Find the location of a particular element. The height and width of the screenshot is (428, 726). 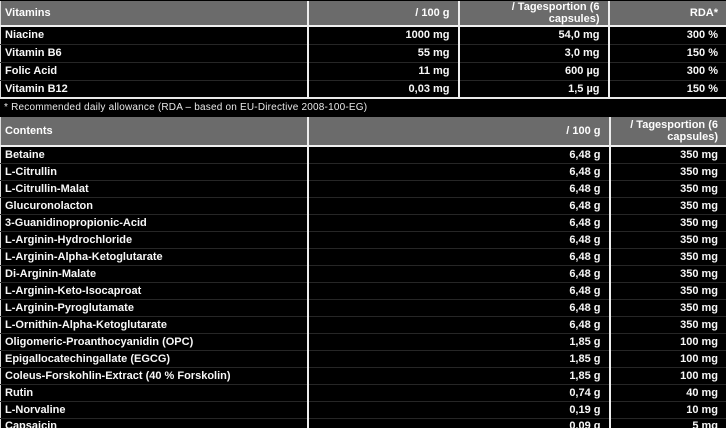

contents-header-name: Contents is located at coordinates (154, 132).